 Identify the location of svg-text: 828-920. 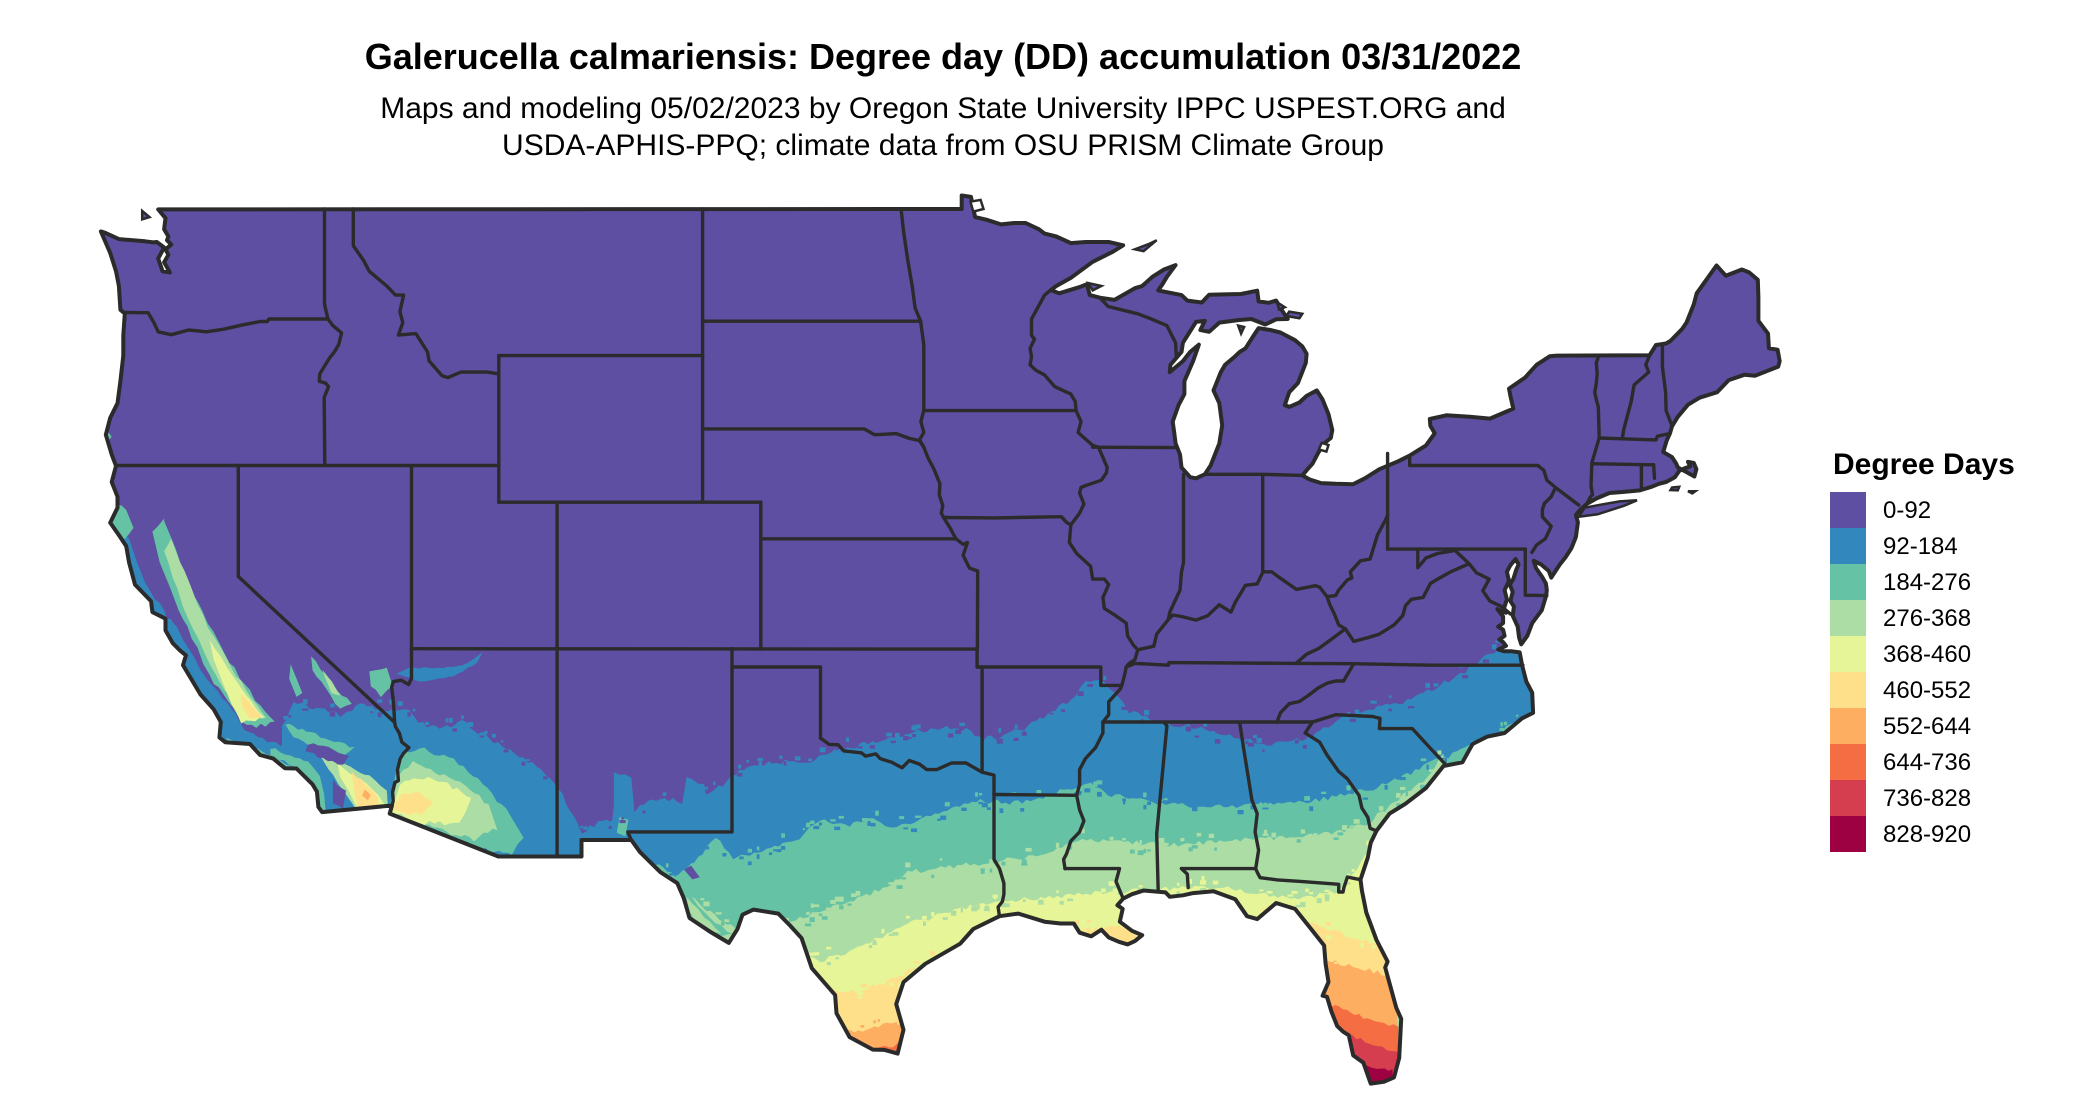
(1927, 834).